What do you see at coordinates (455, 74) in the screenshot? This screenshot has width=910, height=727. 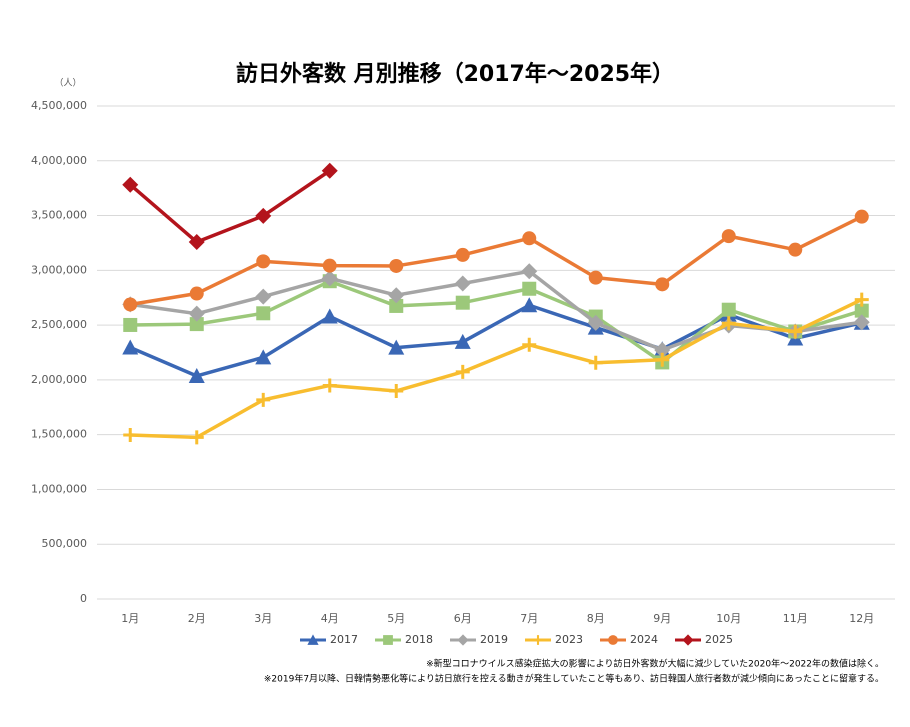 I see `chart-title: 訪日外客数 月別推移（2017年～2025年）` at bounding box center [455, 74].